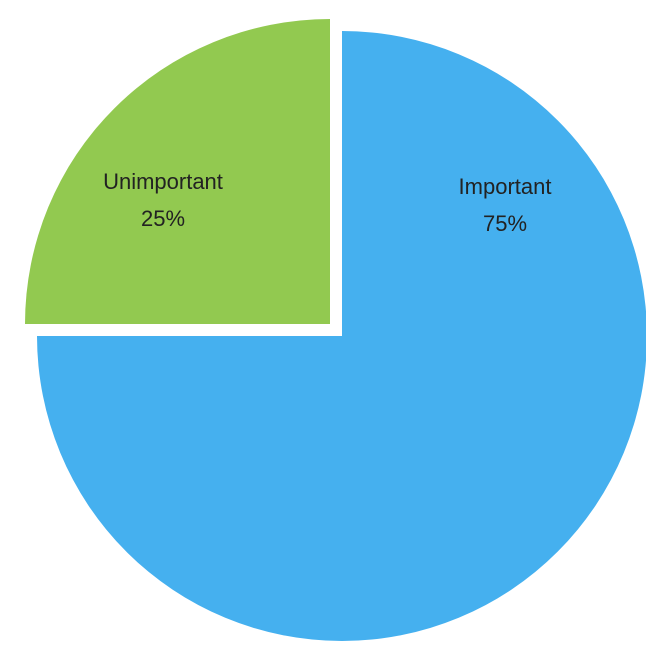 This screenshot has height=645, width=646. I want to click on data-label-important-category: Important, so click(505, 186).